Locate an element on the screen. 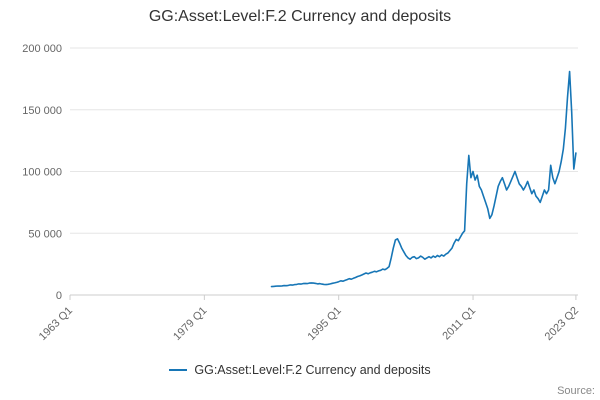 The image size is (600, 400). x-tick-label: 1963 Q1 is located at coordinates (56, 324).